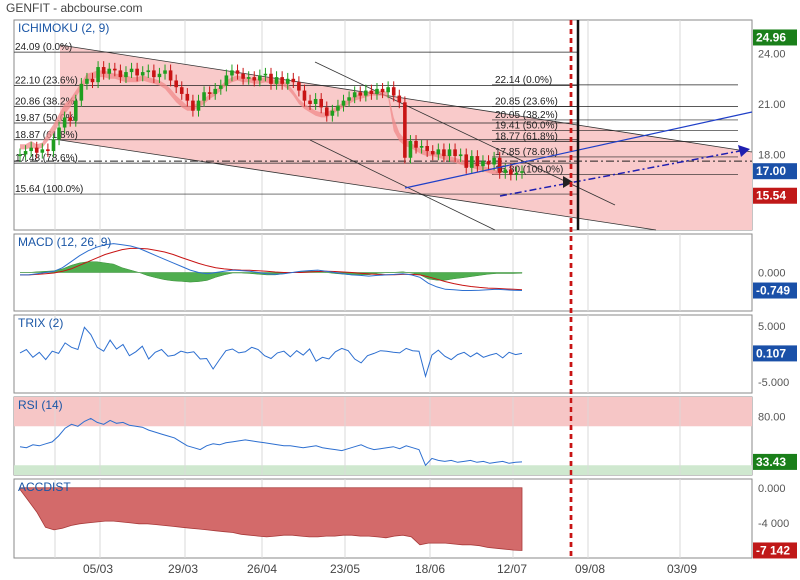  Describe the element at coordinates (771, 462) in the screenshot. I see `value-badge-3: 33.43` at that location.